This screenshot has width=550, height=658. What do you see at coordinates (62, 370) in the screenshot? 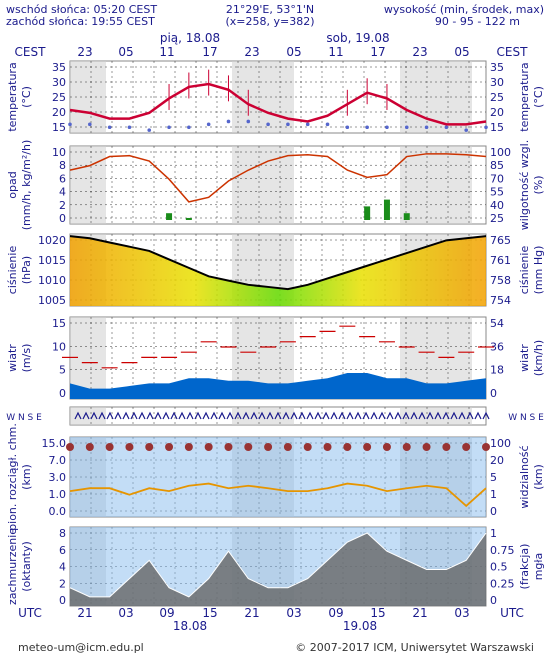
I see `left-tick-label: 5` at bounding box center [62, 370].